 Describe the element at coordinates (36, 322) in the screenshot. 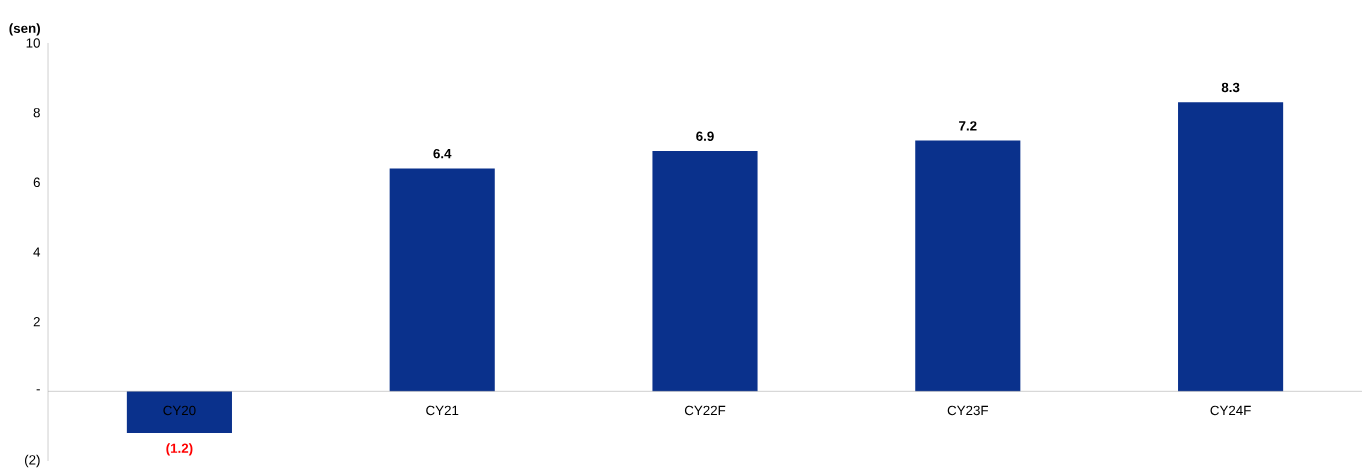

I see `y-tick-label: 2` at that location.